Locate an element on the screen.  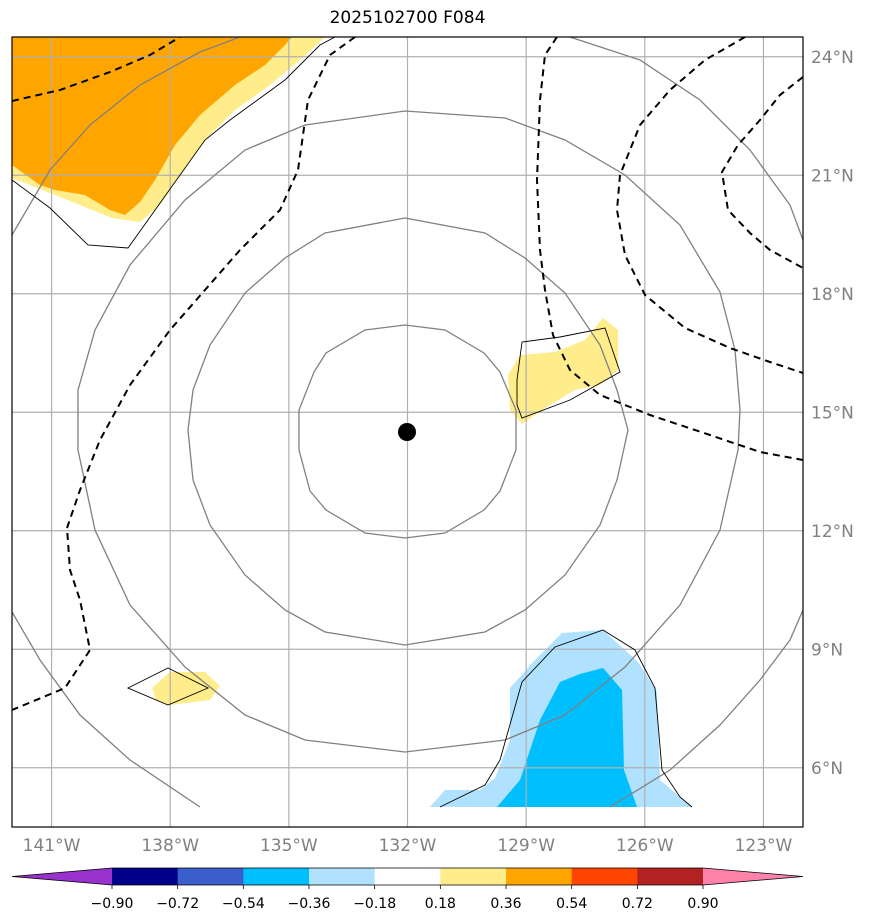
dashed-contour-east is located at coordinates (709, 205).